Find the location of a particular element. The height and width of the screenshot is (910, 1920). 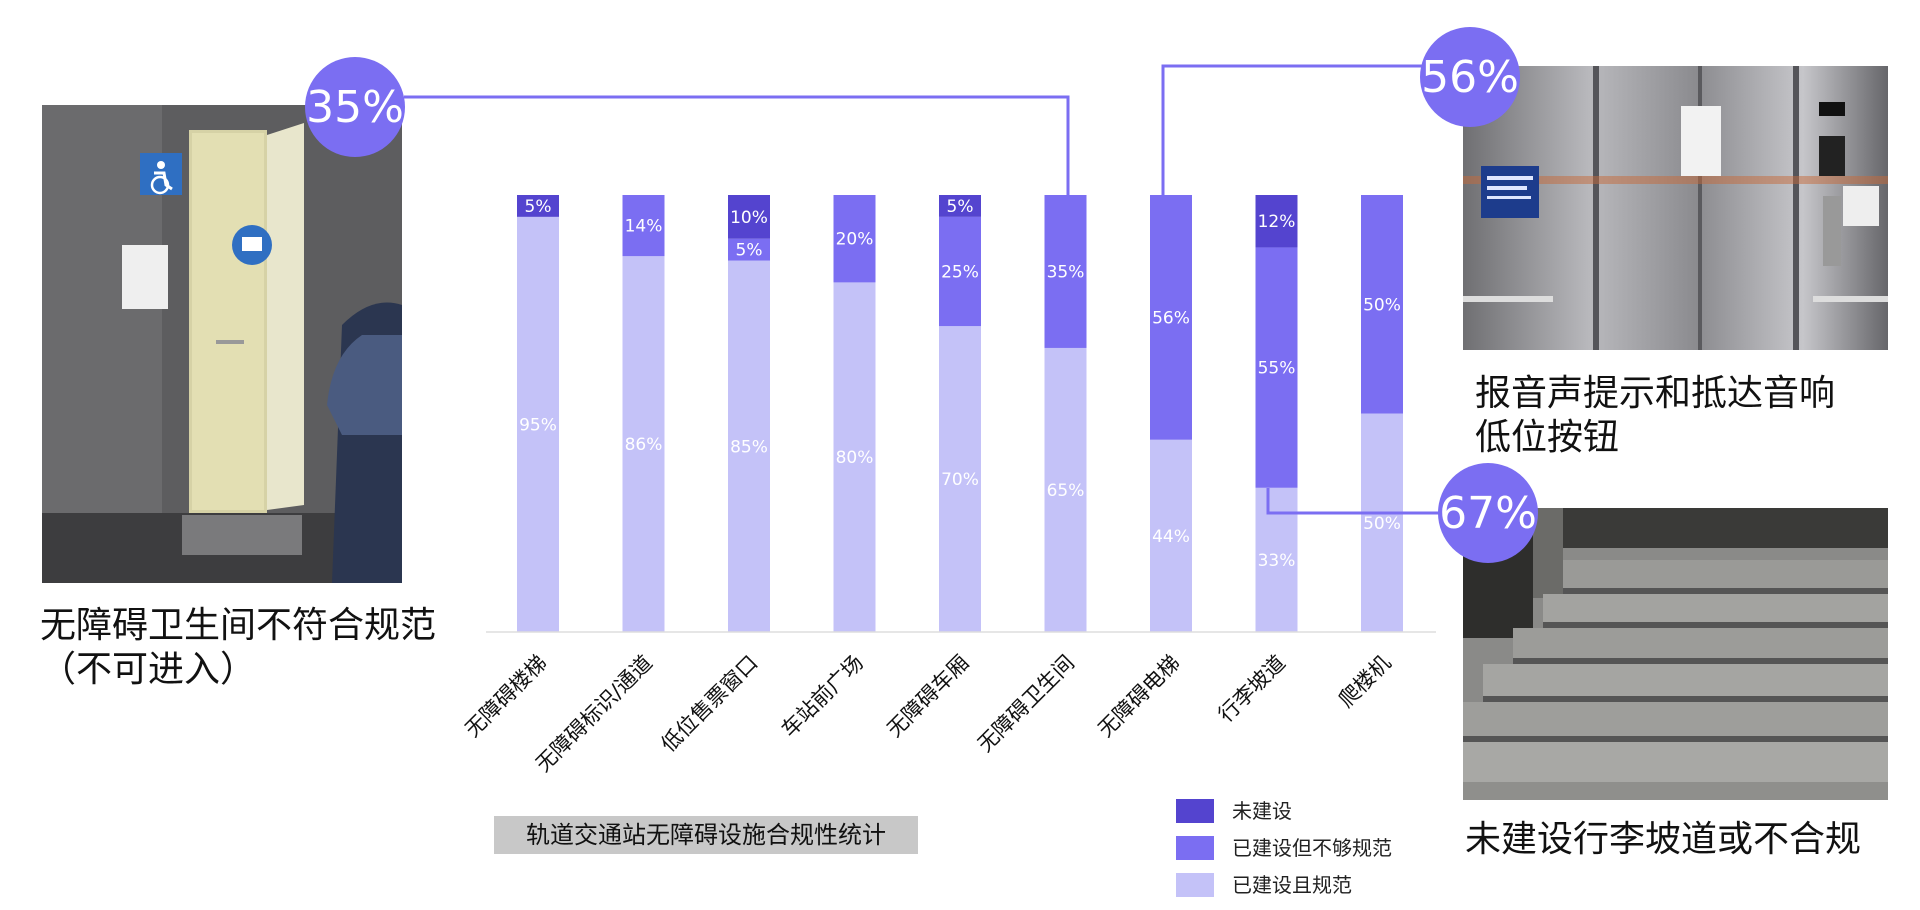

bar-data-label: 80% is located at coordinates (855, 458).